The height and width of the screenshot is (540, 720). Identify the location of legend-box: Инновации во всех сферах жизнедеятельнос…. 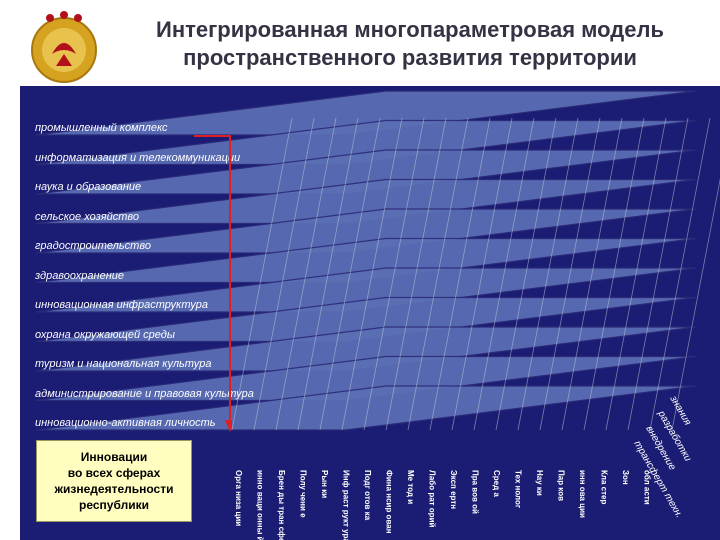
(114, 481).